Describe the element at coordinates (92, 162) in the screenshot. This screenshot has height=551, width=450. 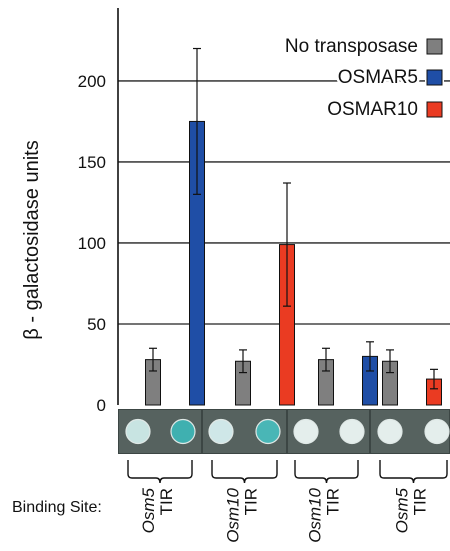
I see `y-tick-label: 150` at that location.